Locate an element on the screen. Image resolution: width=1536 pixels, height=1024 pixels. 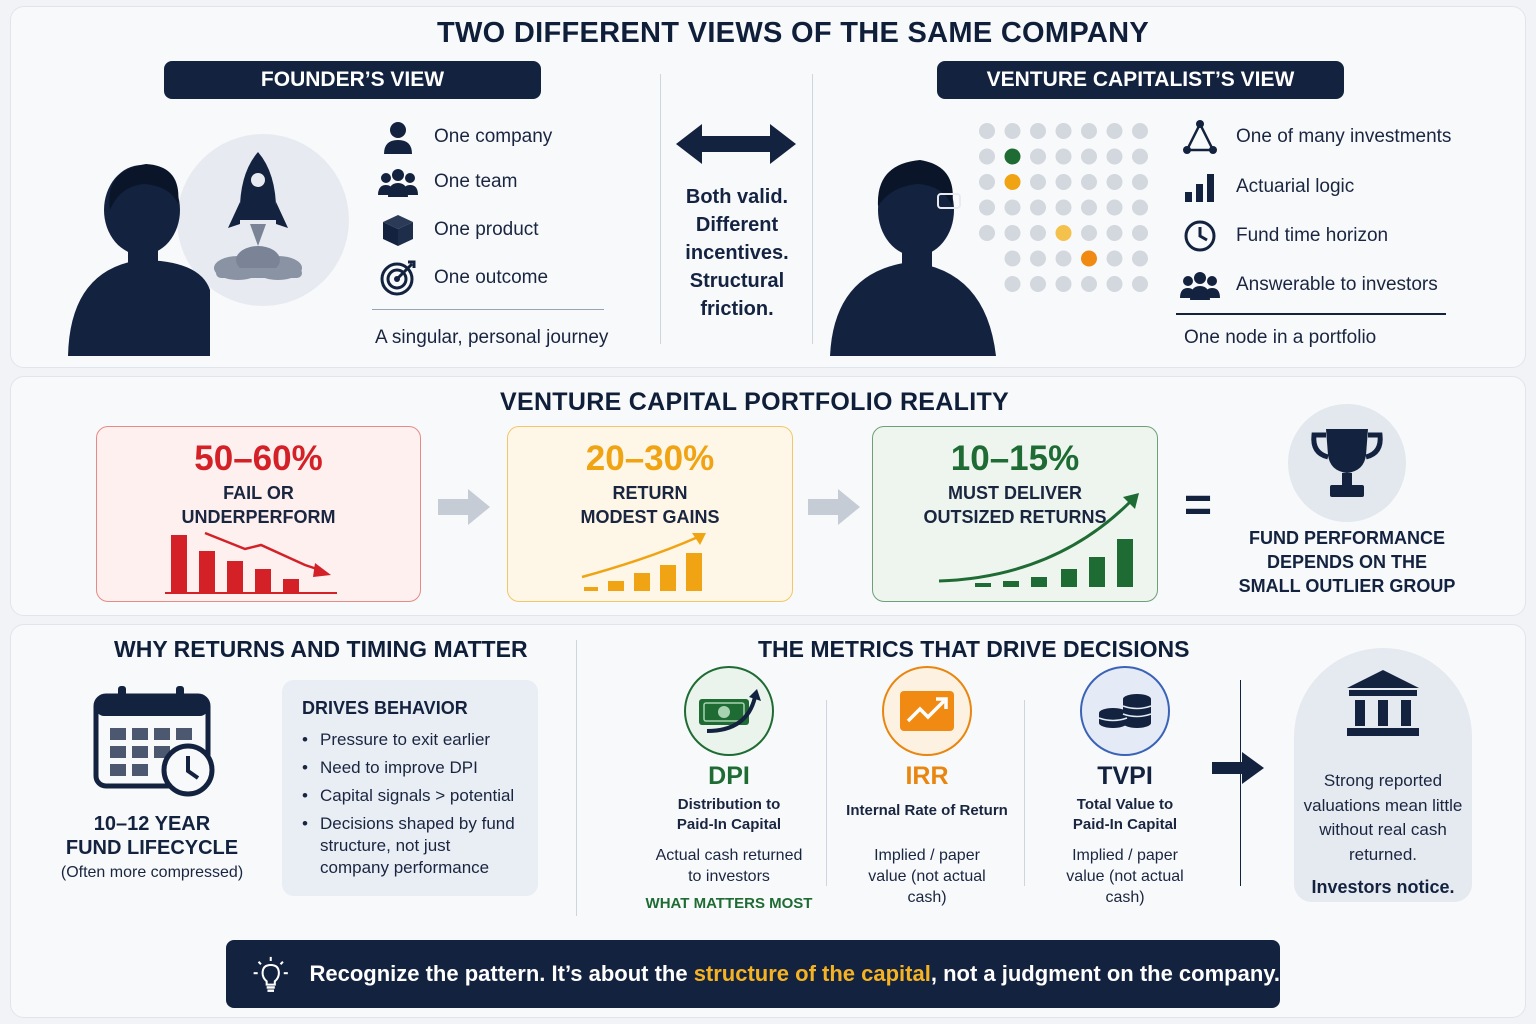
vc-divider is located at coordinates (1311, 314).